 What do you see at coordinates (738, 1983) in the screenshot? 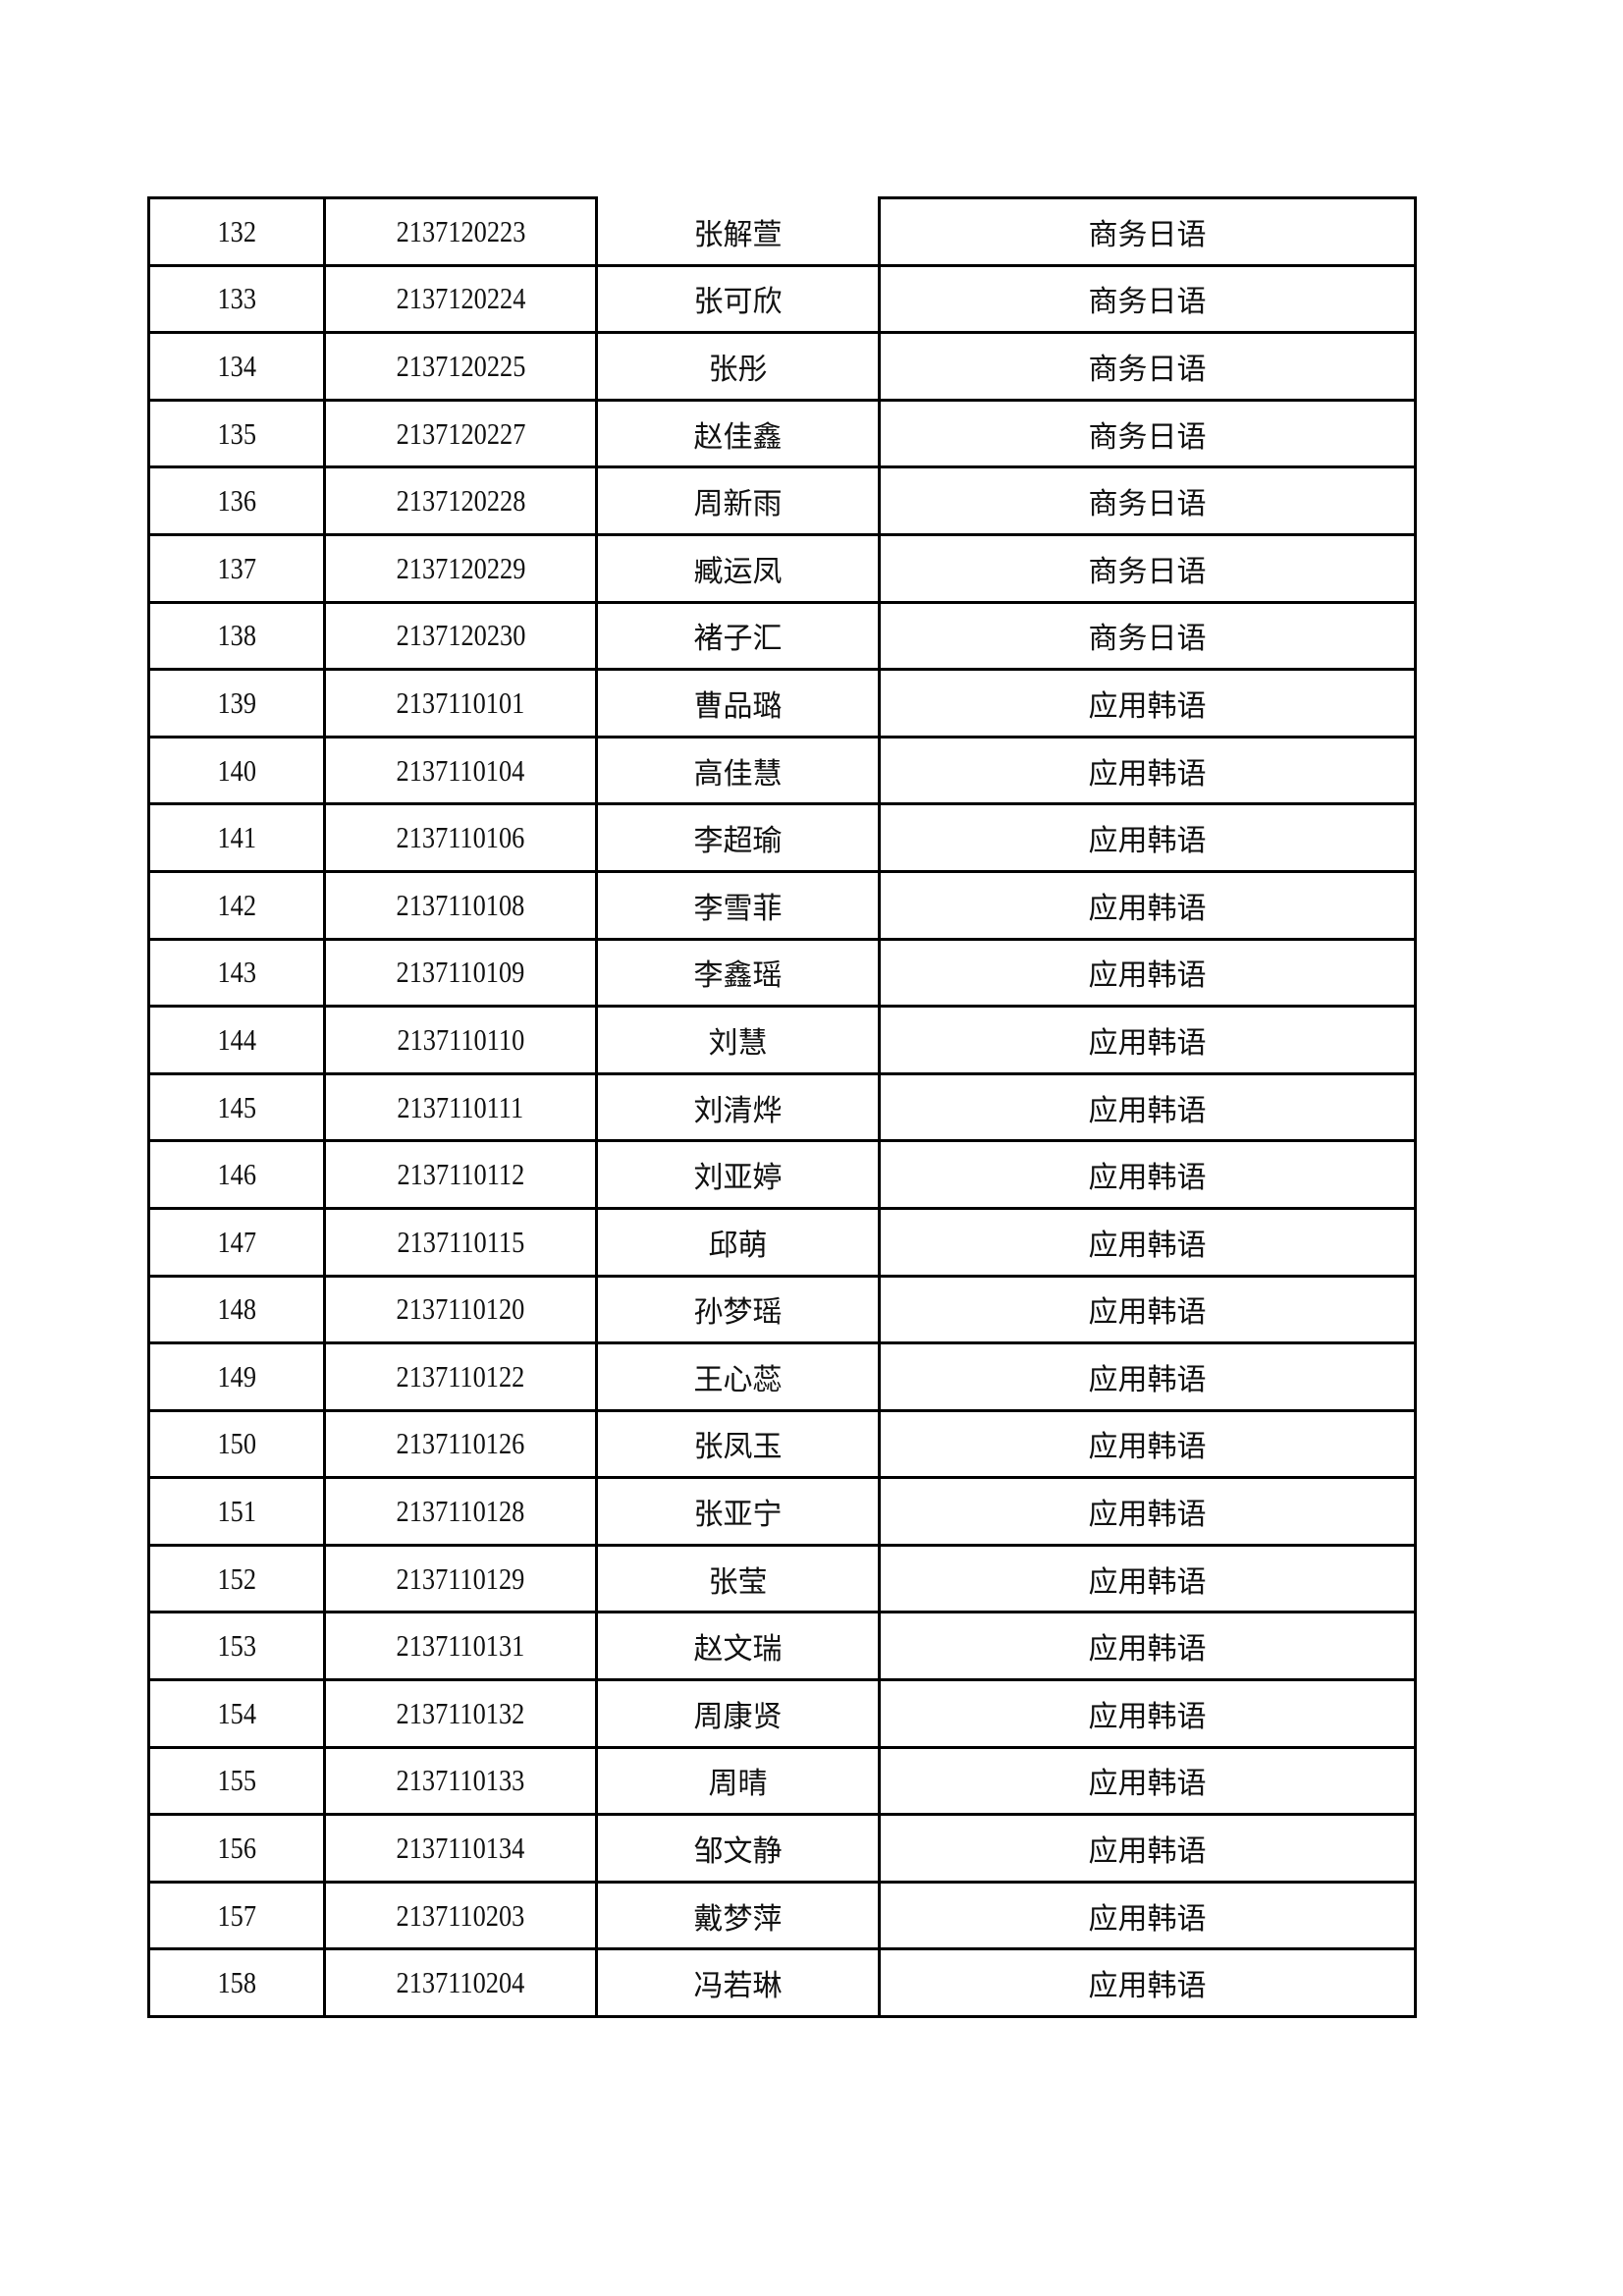
I see `name-cell: 冯若琳` at bounding box center [738, 1983].